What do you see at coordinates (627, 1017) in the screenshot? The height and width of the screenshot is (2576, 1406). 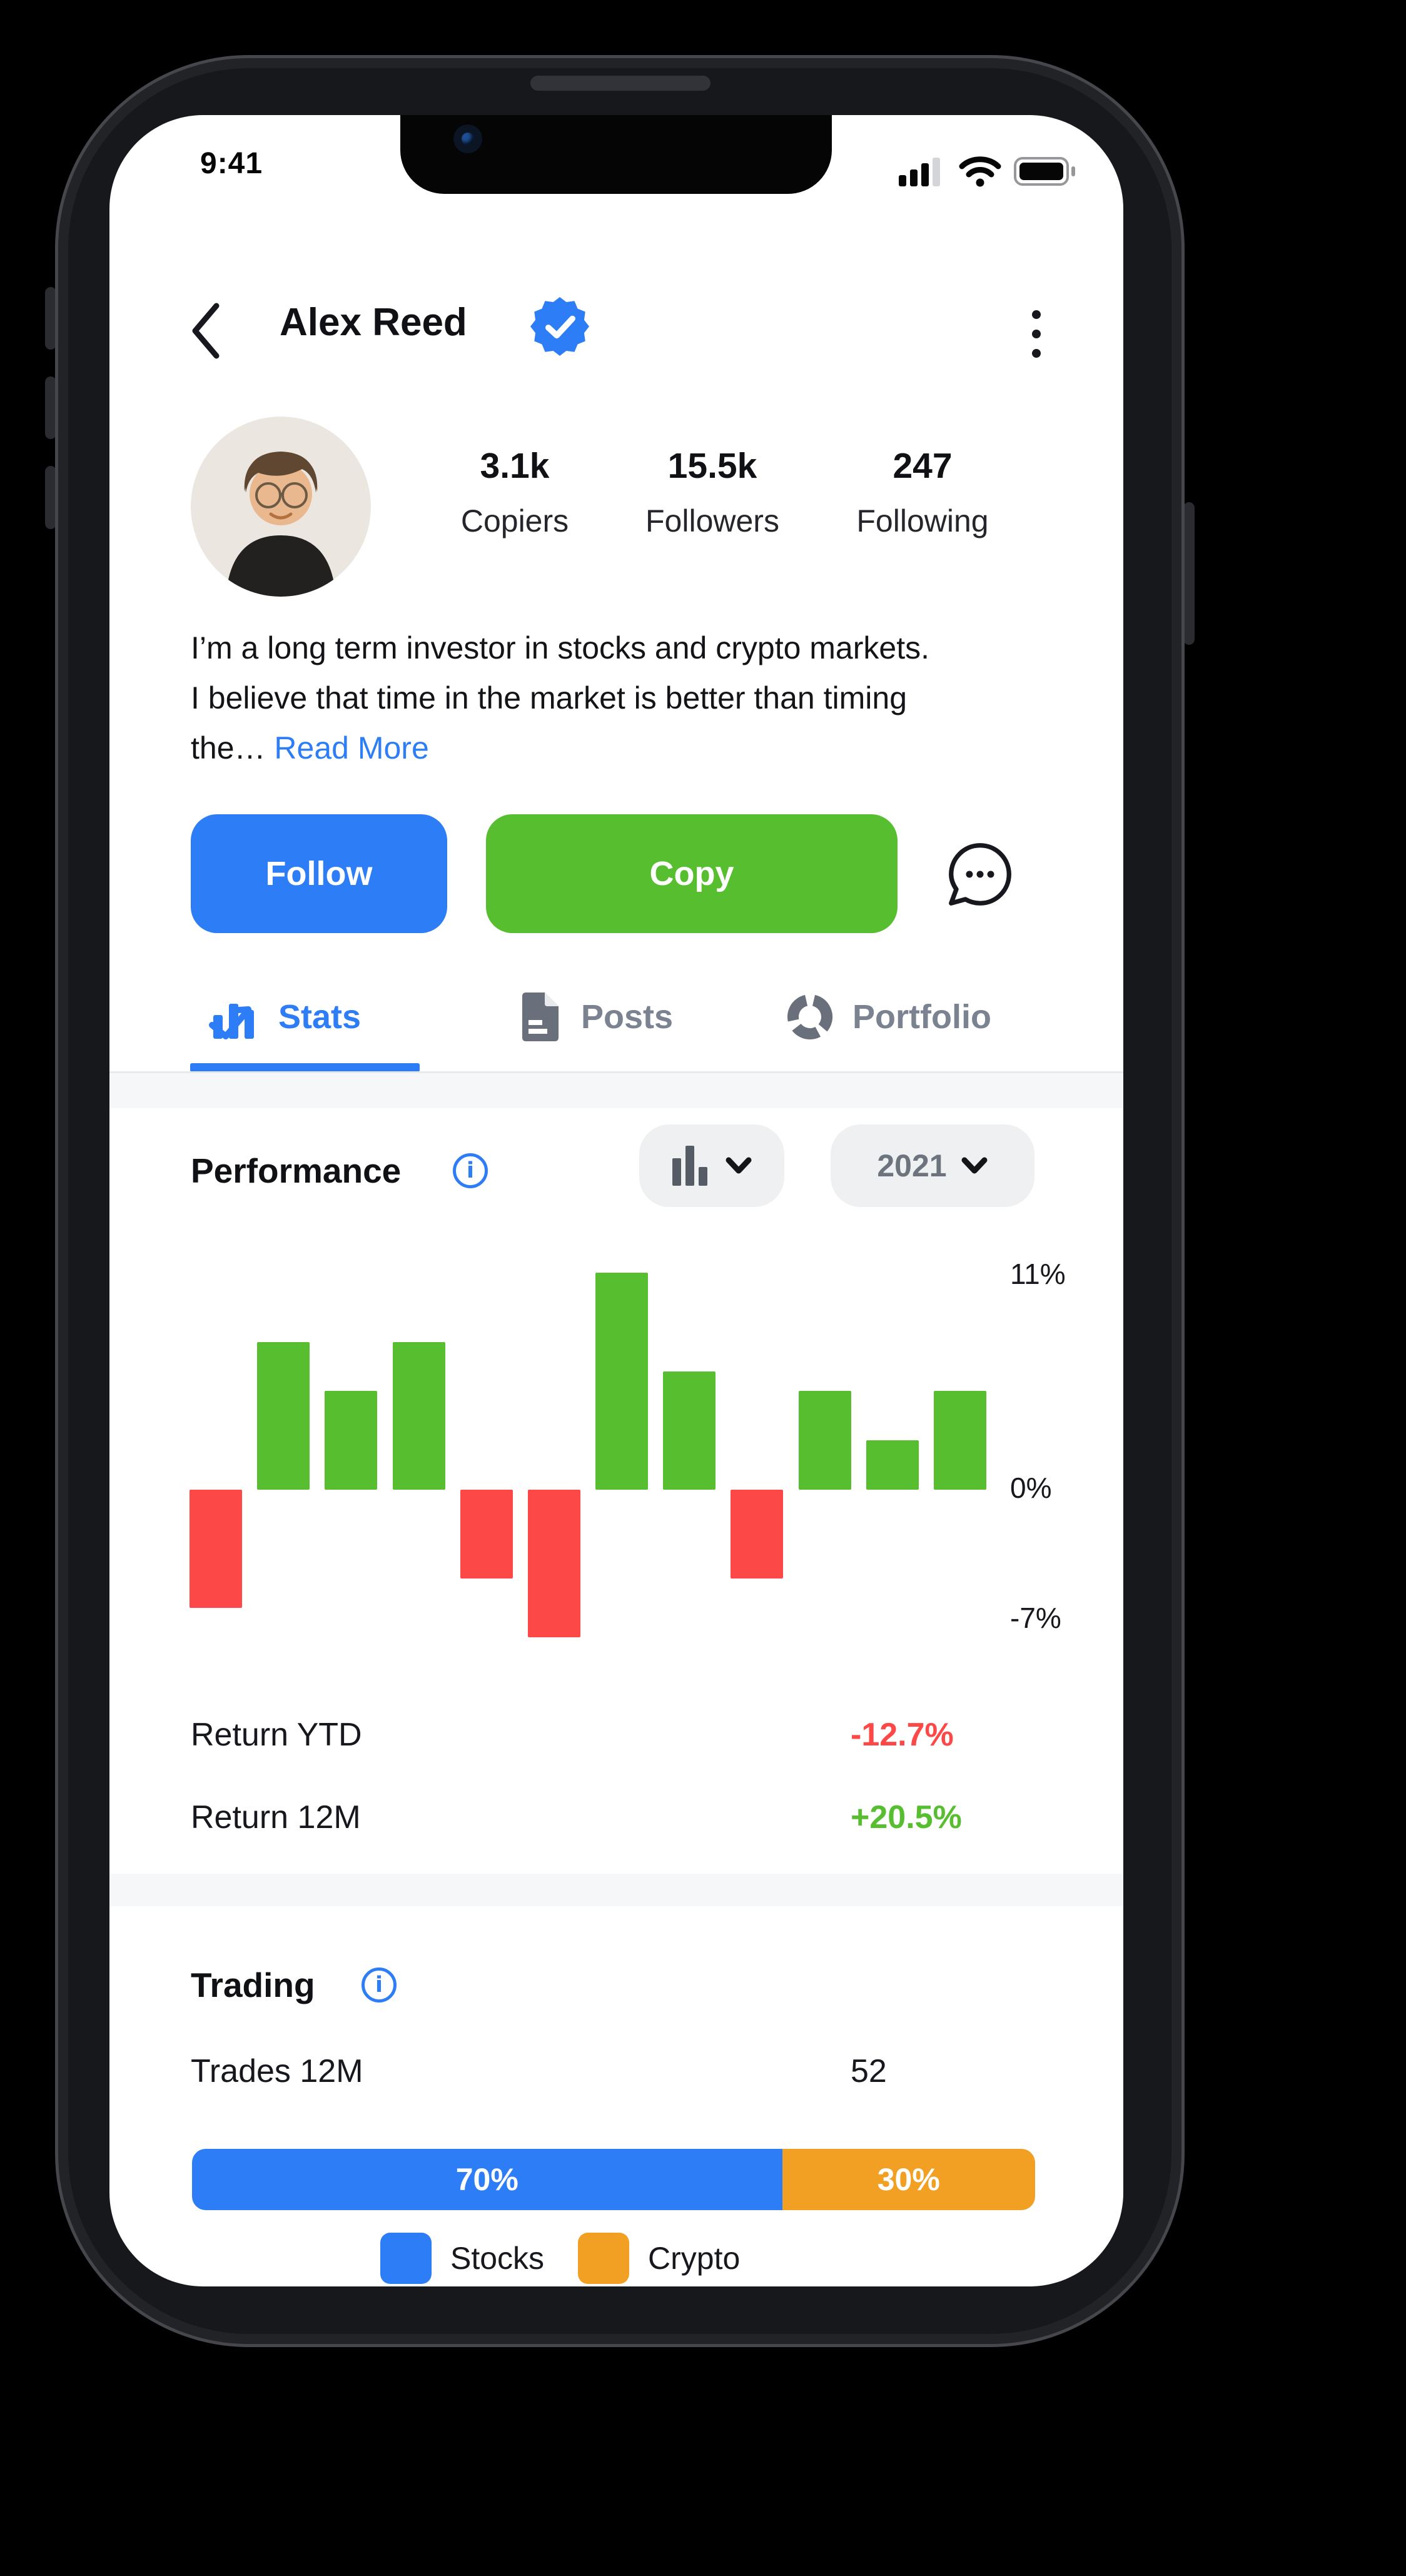 I see `tab-posts-label: Posts` at bounding box center [627, 1017].